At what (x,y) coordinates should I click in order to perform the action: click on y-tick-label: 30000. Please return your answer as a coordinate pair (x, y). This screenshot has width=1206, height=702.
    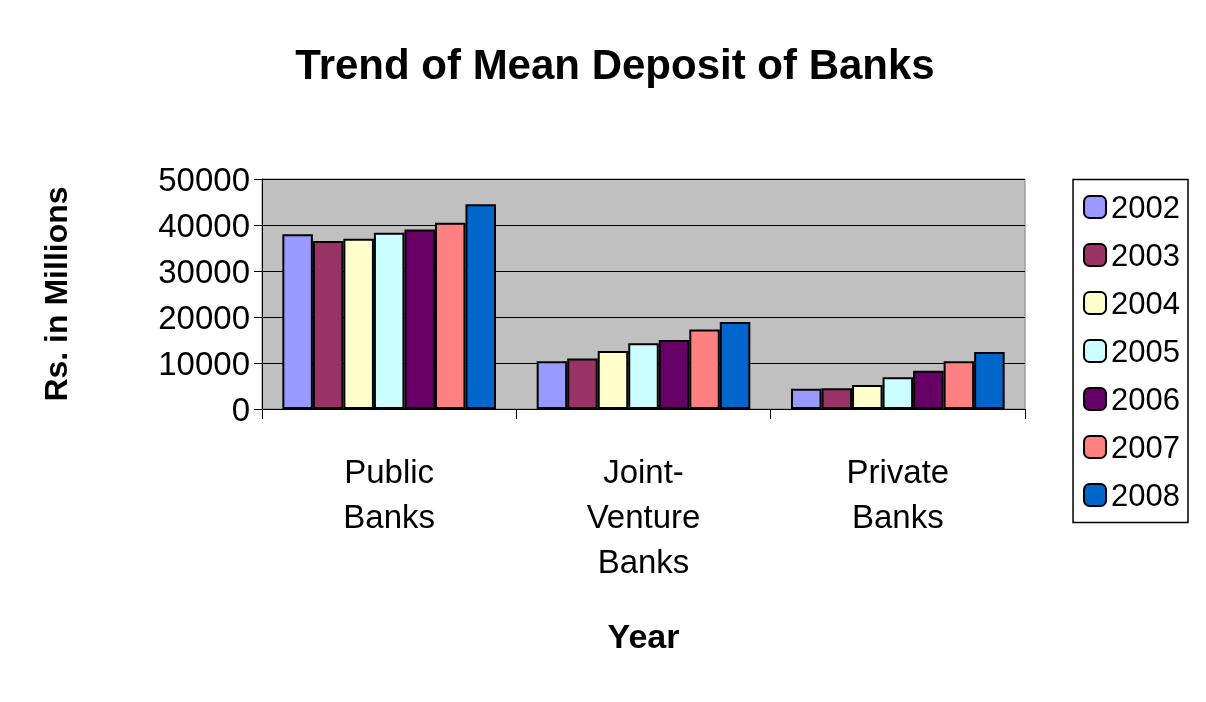
    Looking at the image, I should click on (204, 271).